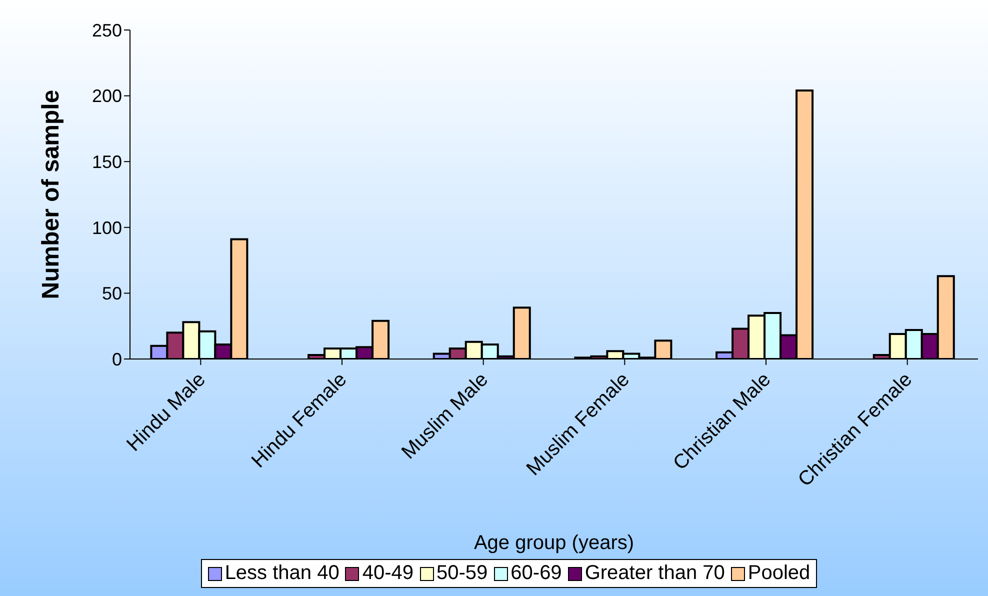 The image size is (988, 596). I want to click on legend-label: Less than 40, so click(282, 573).